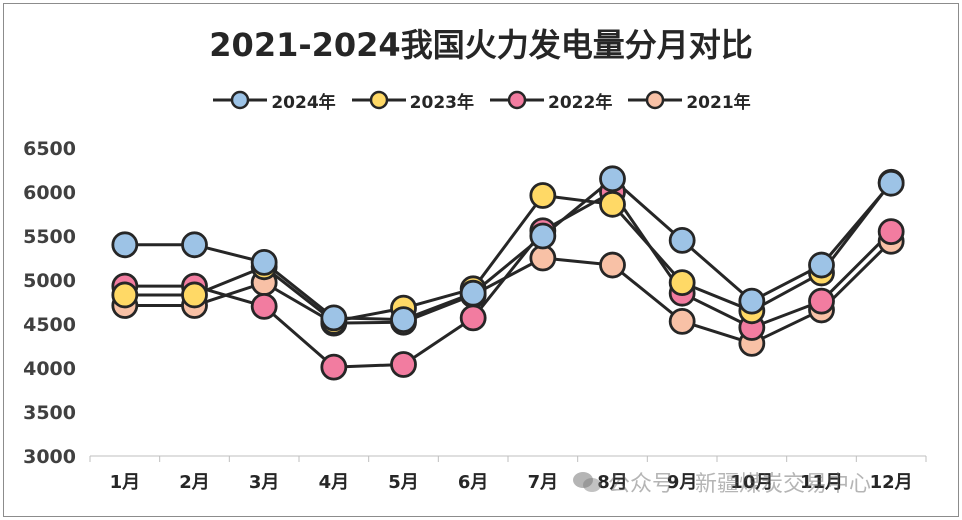  What do you see at coordinates (891, 482) in the screenshot?
I see `x-tick-label: 12月` at bounding box center [891, 482].